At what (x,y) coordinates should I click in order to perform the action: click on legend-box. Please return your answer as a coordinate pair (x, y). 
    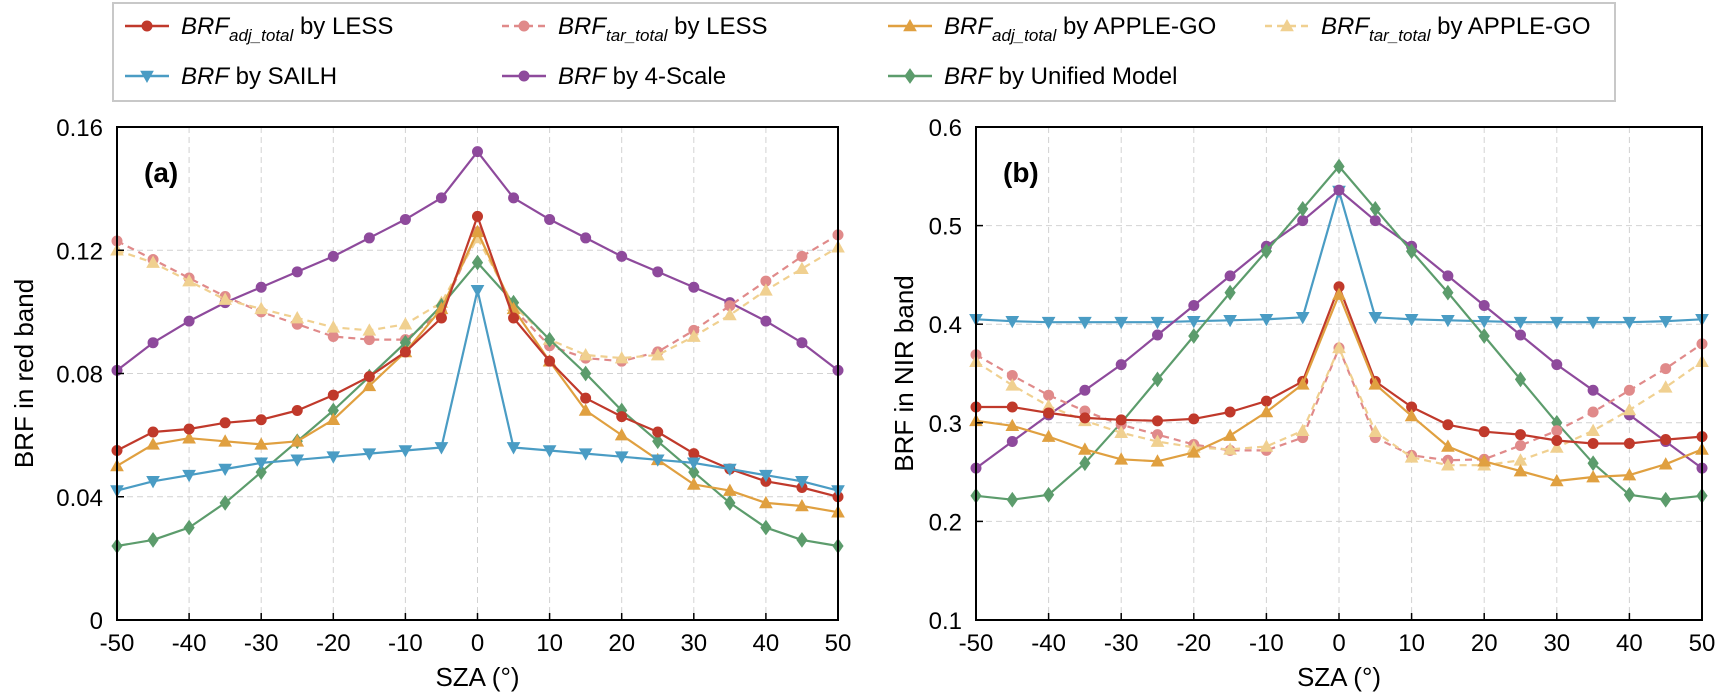
    Looking at the image, I should click on (864, 52).